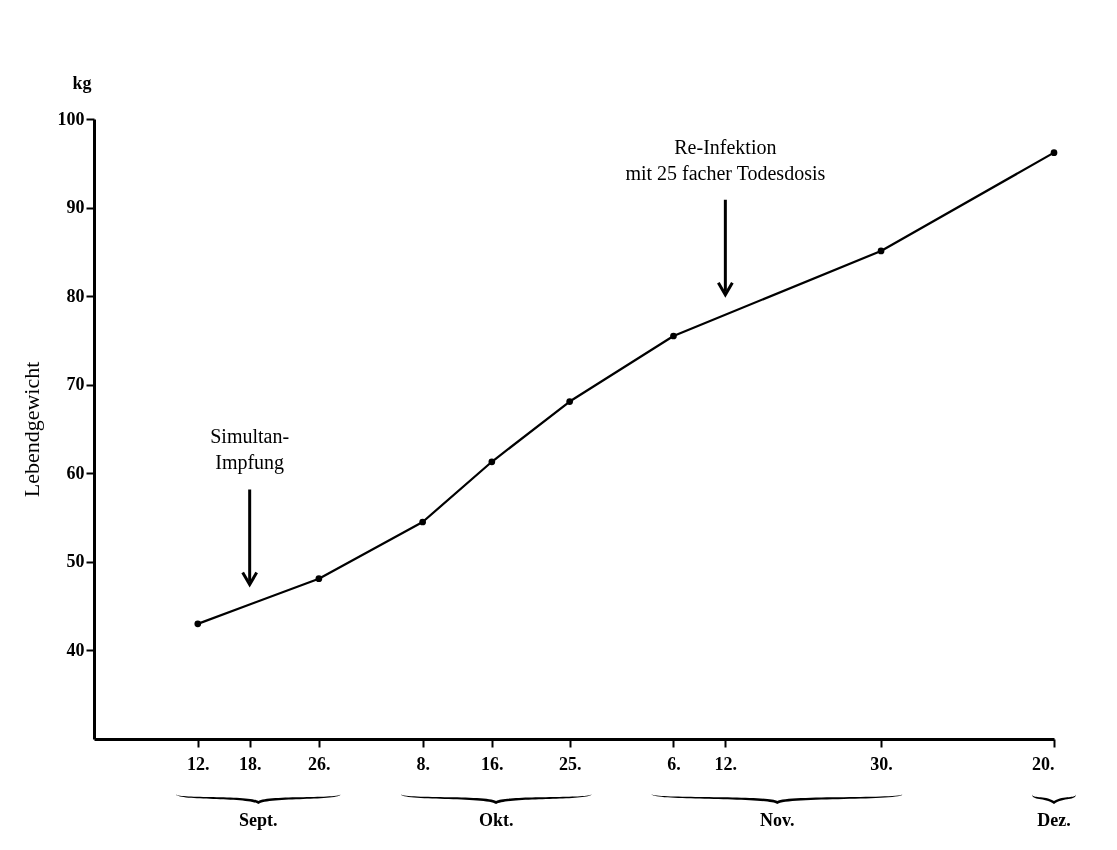 This screenshot has width=1117, height=850. Describe the element at coordinates (75, 649) in the screenshot. I see `y-tick-label: 40` at that location.